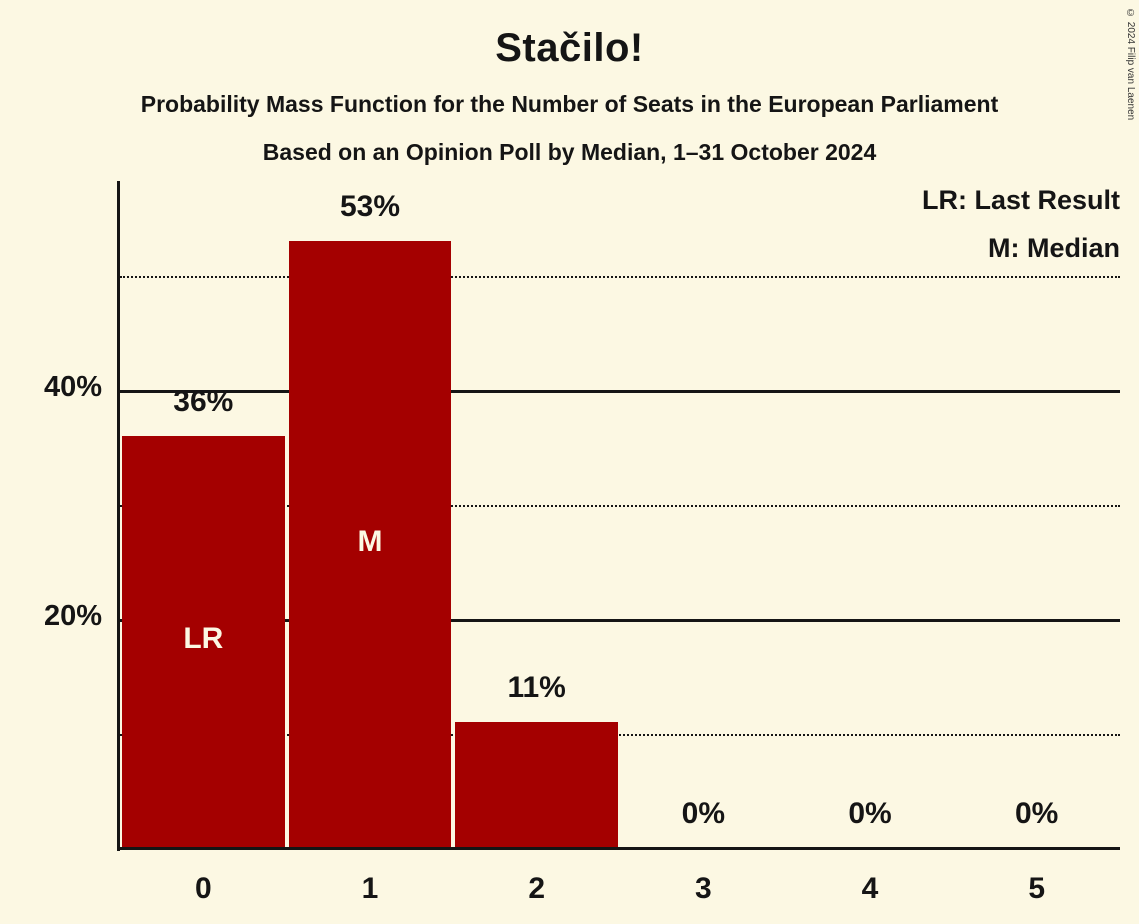  I want to click on legend-median: M: Median, so click(1054, 248).